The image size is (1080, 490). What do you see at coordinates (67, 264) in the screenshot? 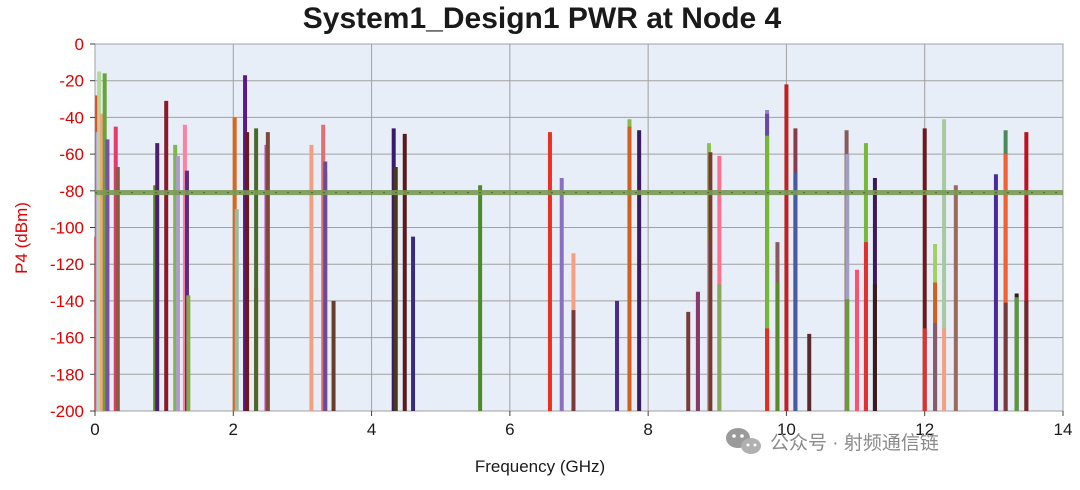
I see `y-tick-label: -120` at bounding box center [67, 264].